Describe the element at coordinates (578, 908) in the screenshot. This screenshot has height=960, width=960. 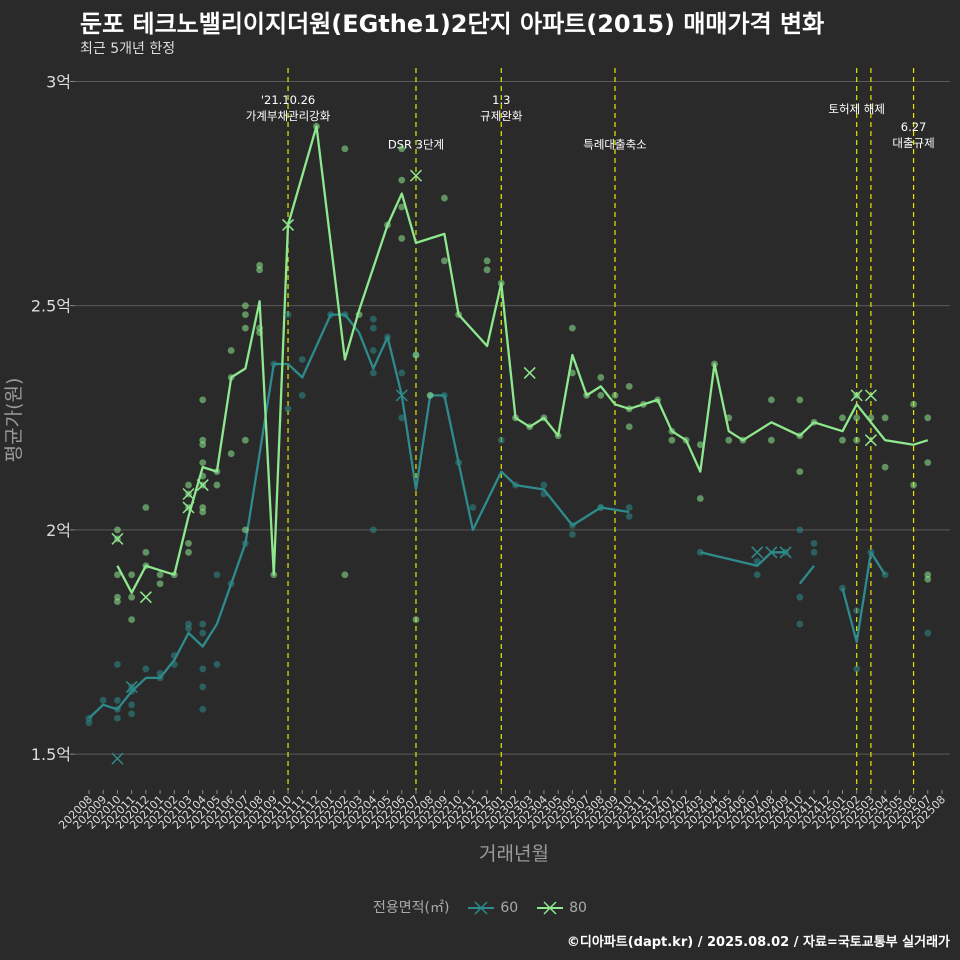
I see `legend-label-80: 80` at that location.